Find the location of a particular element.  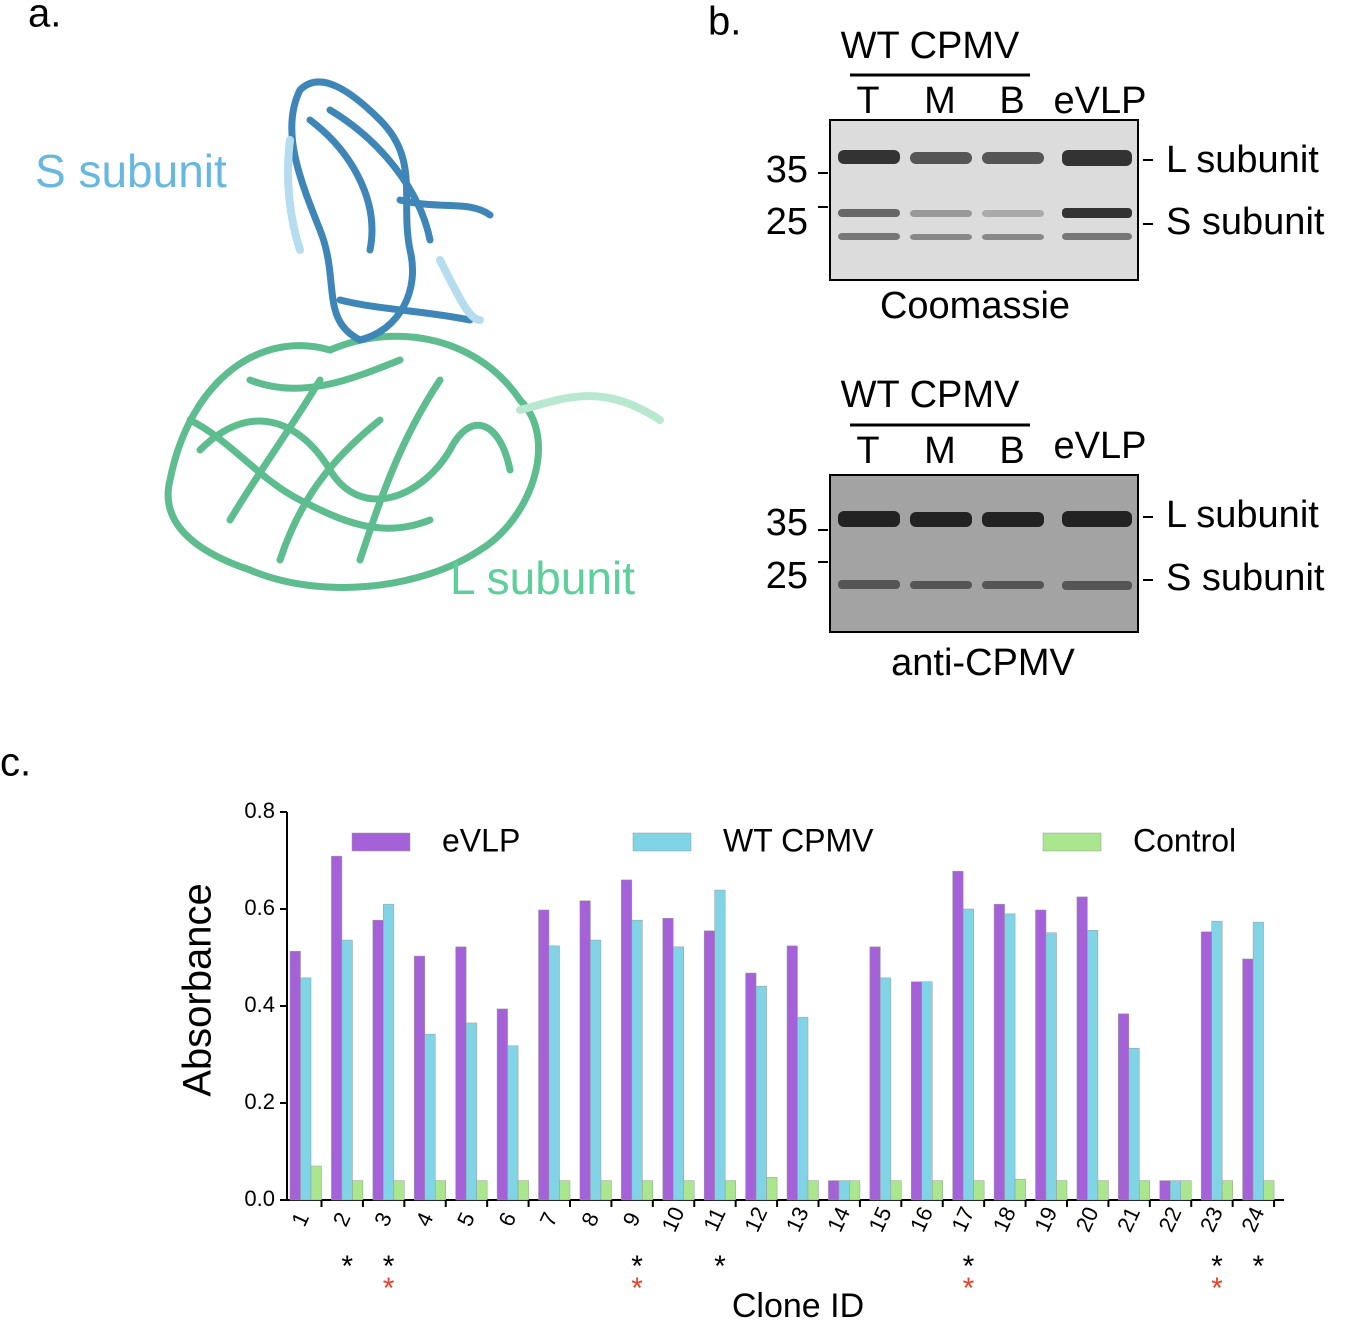

x-tick-label: 10 is located at coordinates (672, 1219).